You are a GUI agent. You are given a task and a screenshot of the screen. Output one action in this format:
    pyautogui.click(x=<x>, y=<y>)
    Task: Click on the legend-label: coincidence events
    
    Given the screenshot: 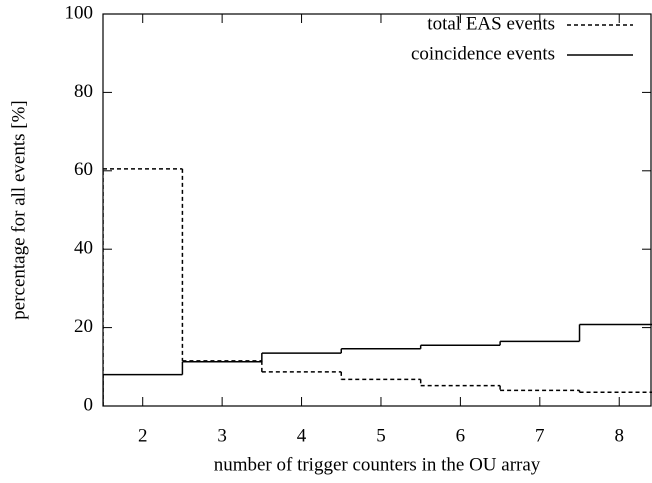 What is the action you would take?
    pyautogui.click(x=483, y=53)
    